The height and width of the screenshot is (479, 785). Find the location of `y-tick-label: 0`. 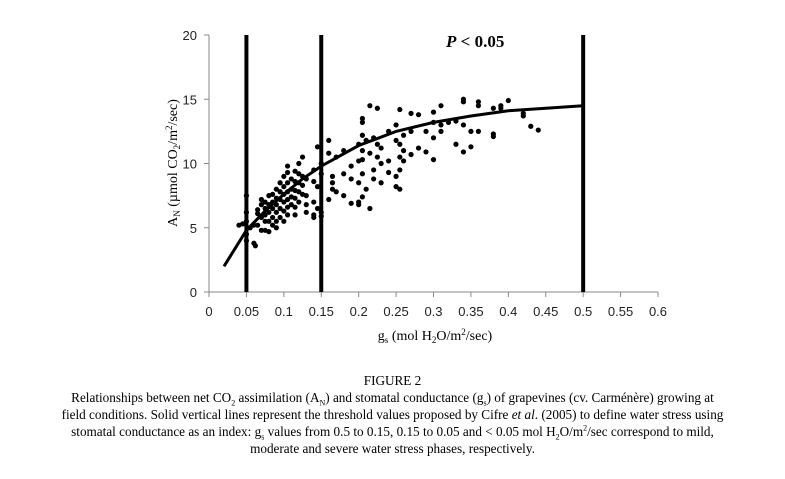

y-tick-label: 0 is located at coordinates (193, 292).